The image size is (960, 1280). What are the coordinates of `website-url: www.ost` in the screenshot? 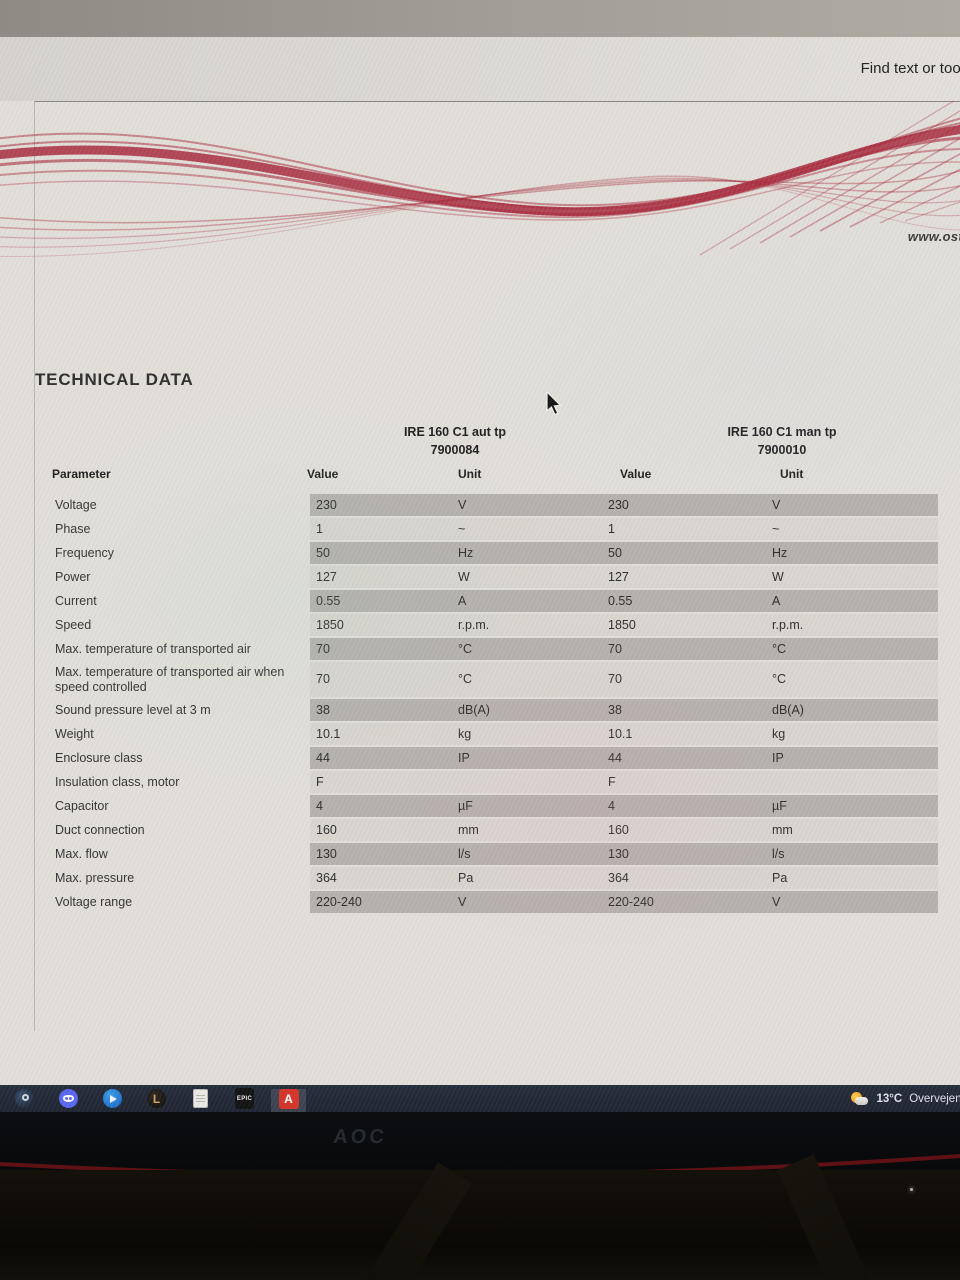 It's located at (933, 236).